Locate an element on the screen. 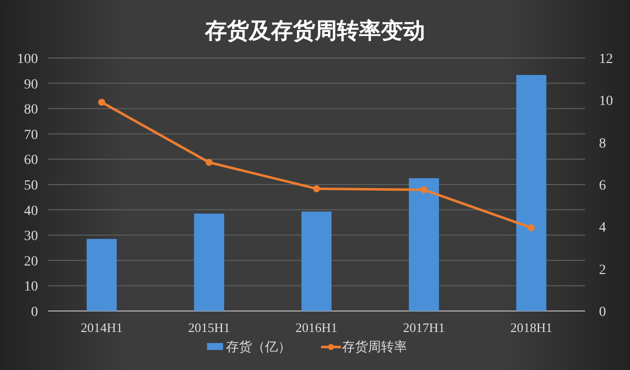 Image resolution: width=630 pixels, height=370 pixels. y-tick-label: 30 is located at coordinates (31, 236).